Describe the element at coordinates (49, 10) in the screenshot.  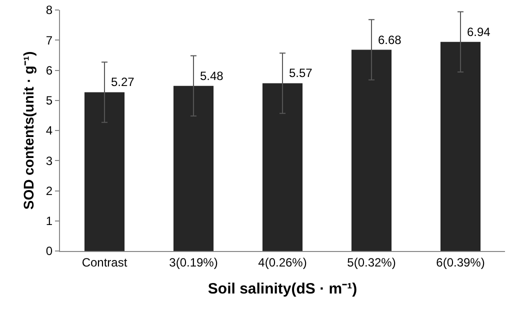
I see `y-tick-label: 8` at that location.